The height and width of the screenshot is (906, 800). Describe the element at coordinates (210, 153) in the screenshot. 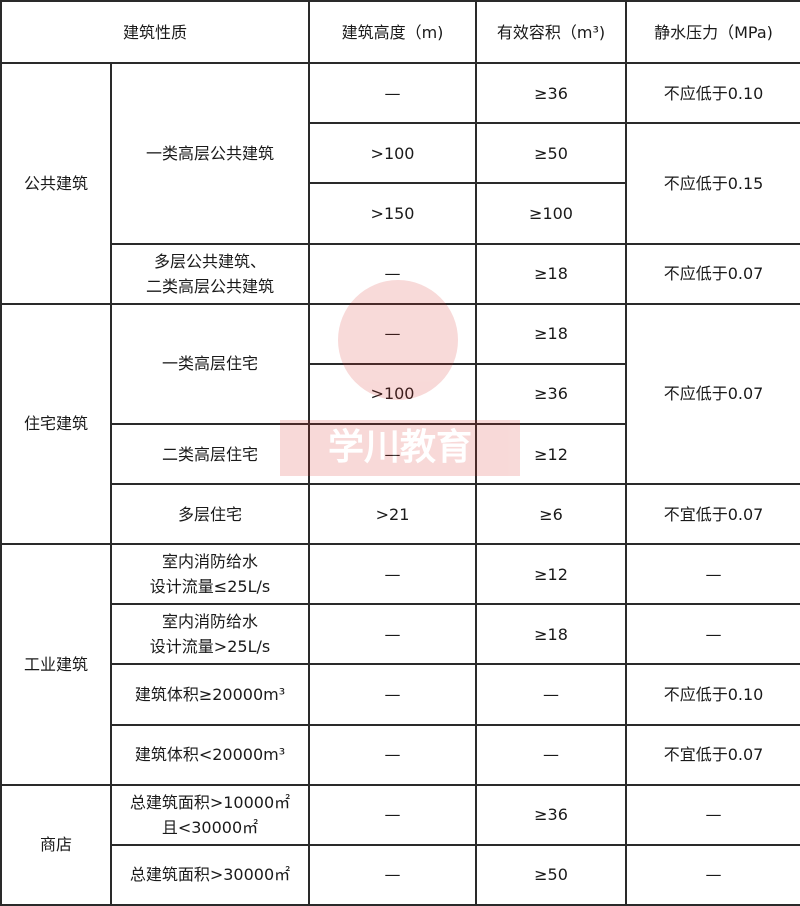

I see `subtype-cell: 一类高层公共建筑` at that location.